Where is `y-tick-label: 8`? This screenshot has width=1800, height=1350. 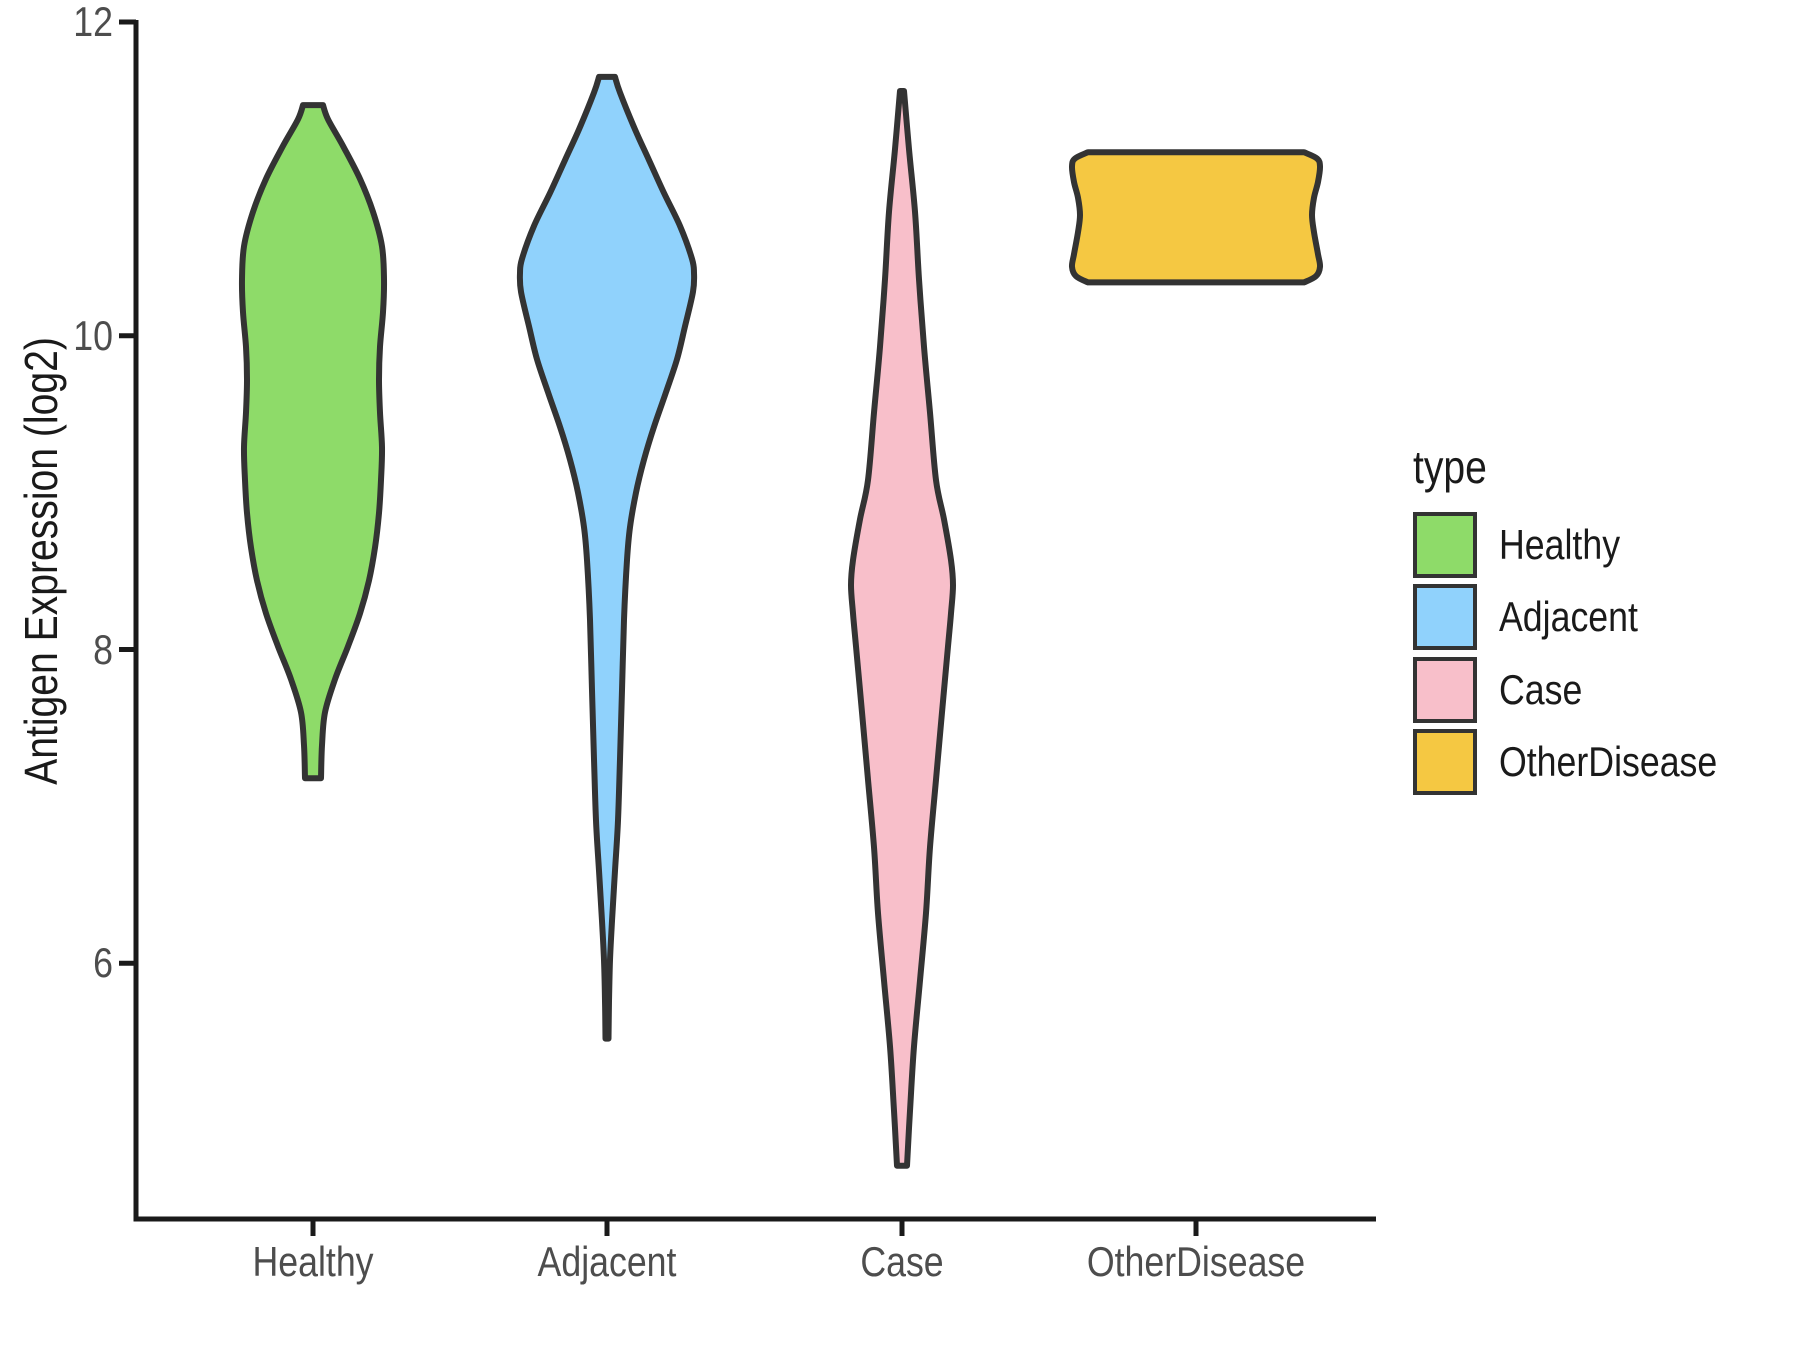 y-tick-label: 8 is located at coordinates (103, 649).